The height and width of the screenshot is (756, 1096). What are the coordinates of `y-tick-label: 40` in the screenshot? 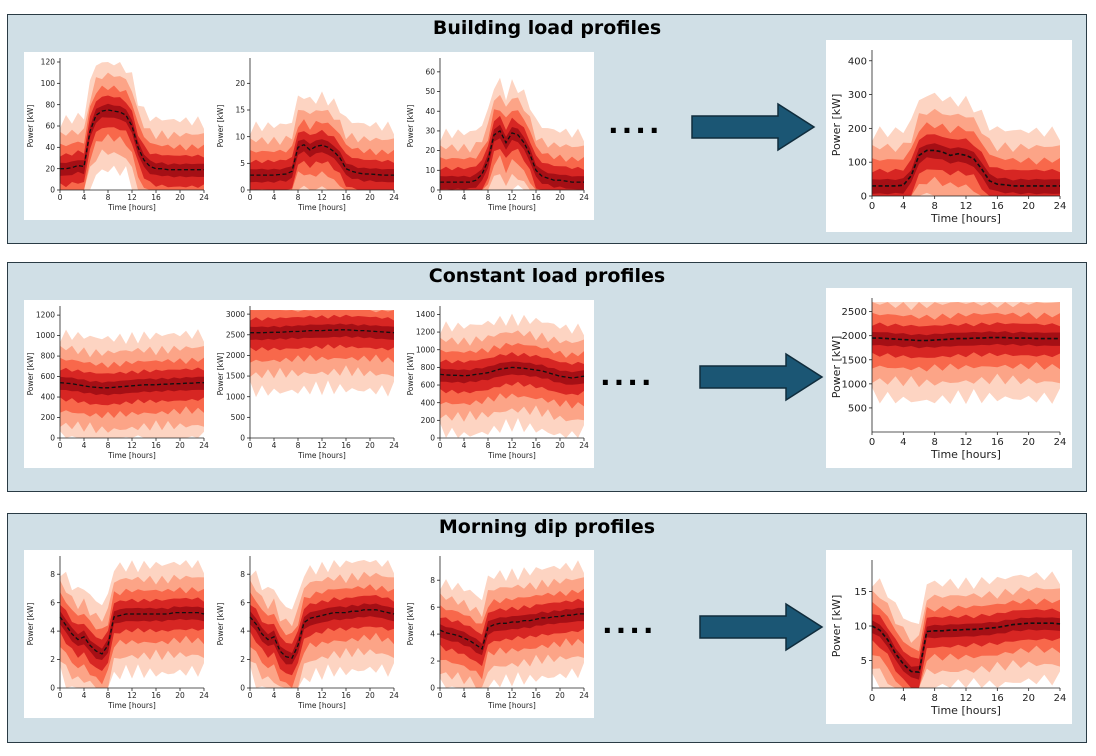 It's located at (50, 147).